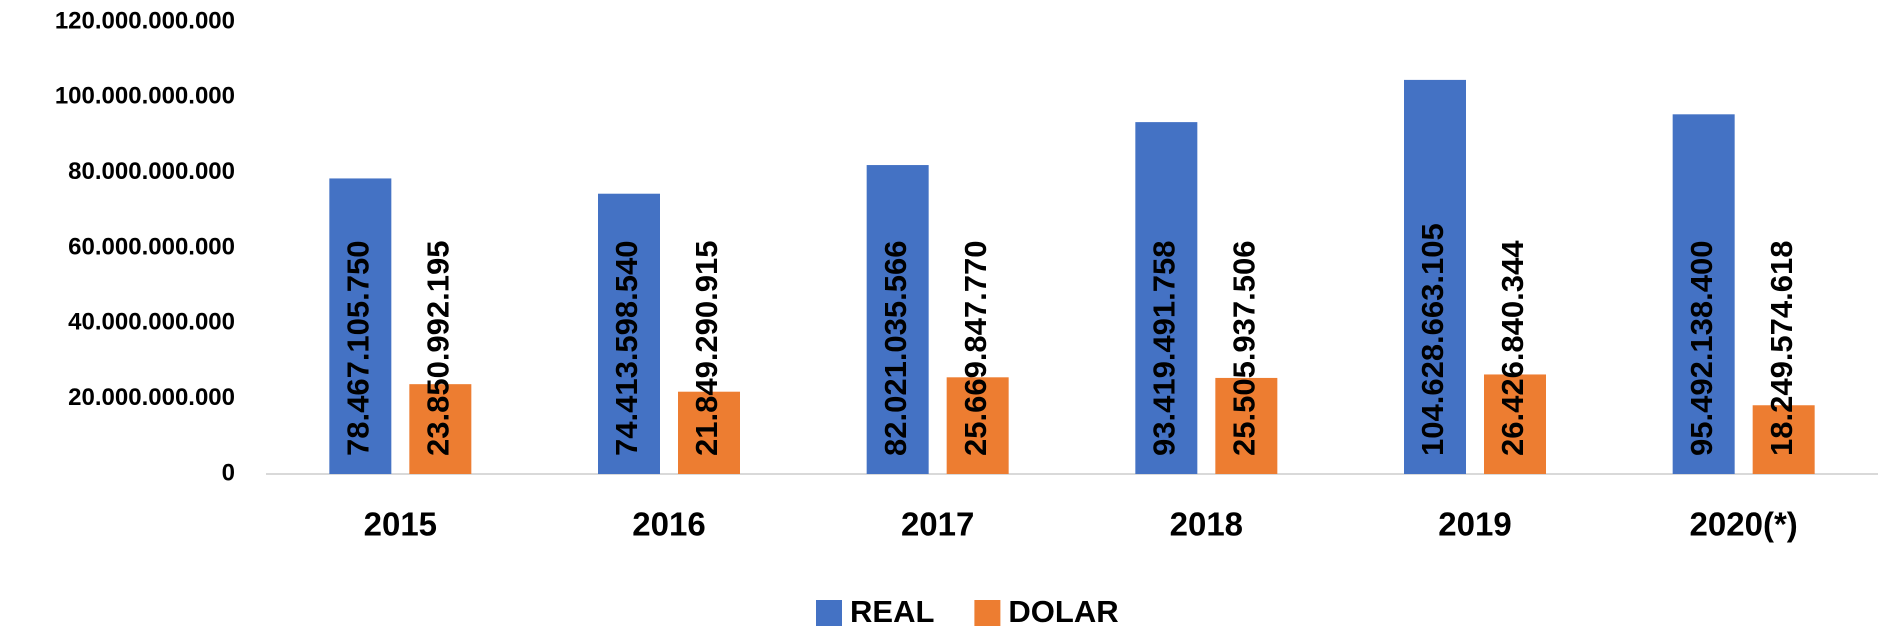  Describe the element at coordinates (1744, 524) in the screenshot. I see `x-tick-label: 2020(*)` at that location.